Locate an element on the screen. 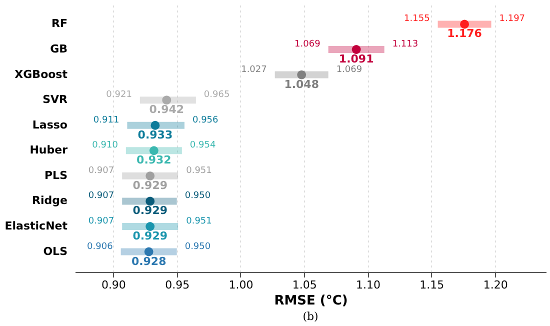 Image resolution: width=550 pixels, height=326 pixels. x-tick-label: 1.10 is located at coordinates (368, 285).